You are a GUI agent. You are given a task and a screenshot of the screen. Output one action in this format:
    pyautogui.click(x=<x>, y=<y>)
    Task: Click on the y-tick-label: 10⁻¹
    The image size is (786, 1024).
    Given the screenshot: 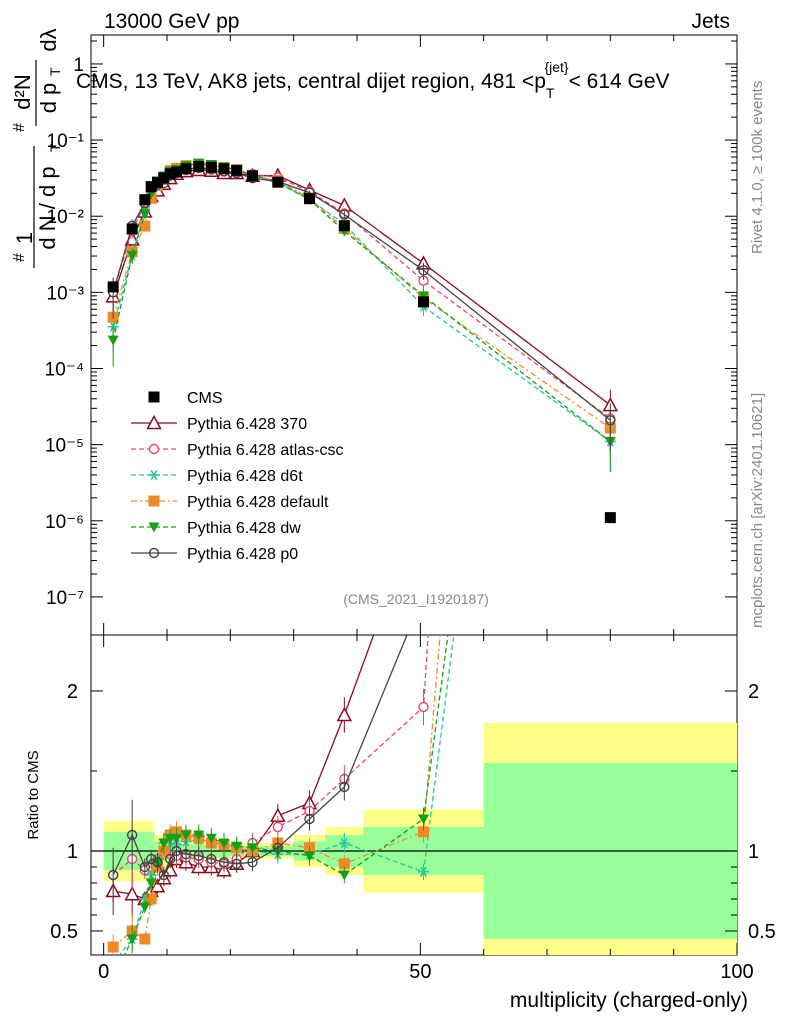 What is the action you would take?
    pyautogui.click(x=66, y=141)
    